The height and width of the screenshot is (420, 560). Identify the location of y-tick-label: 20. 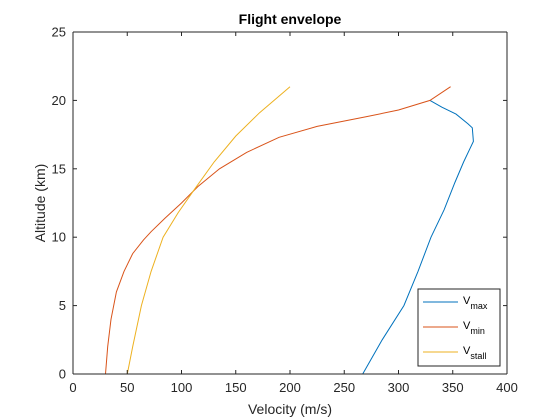
(59, 100).